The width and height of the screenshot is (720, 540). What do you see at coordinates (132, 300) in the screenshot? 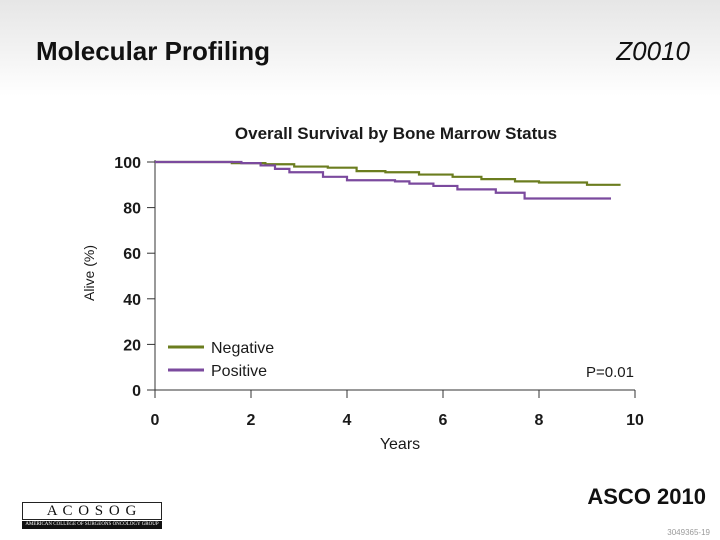
I see `y-tick-label: 40` at bounding box center [132, 300].